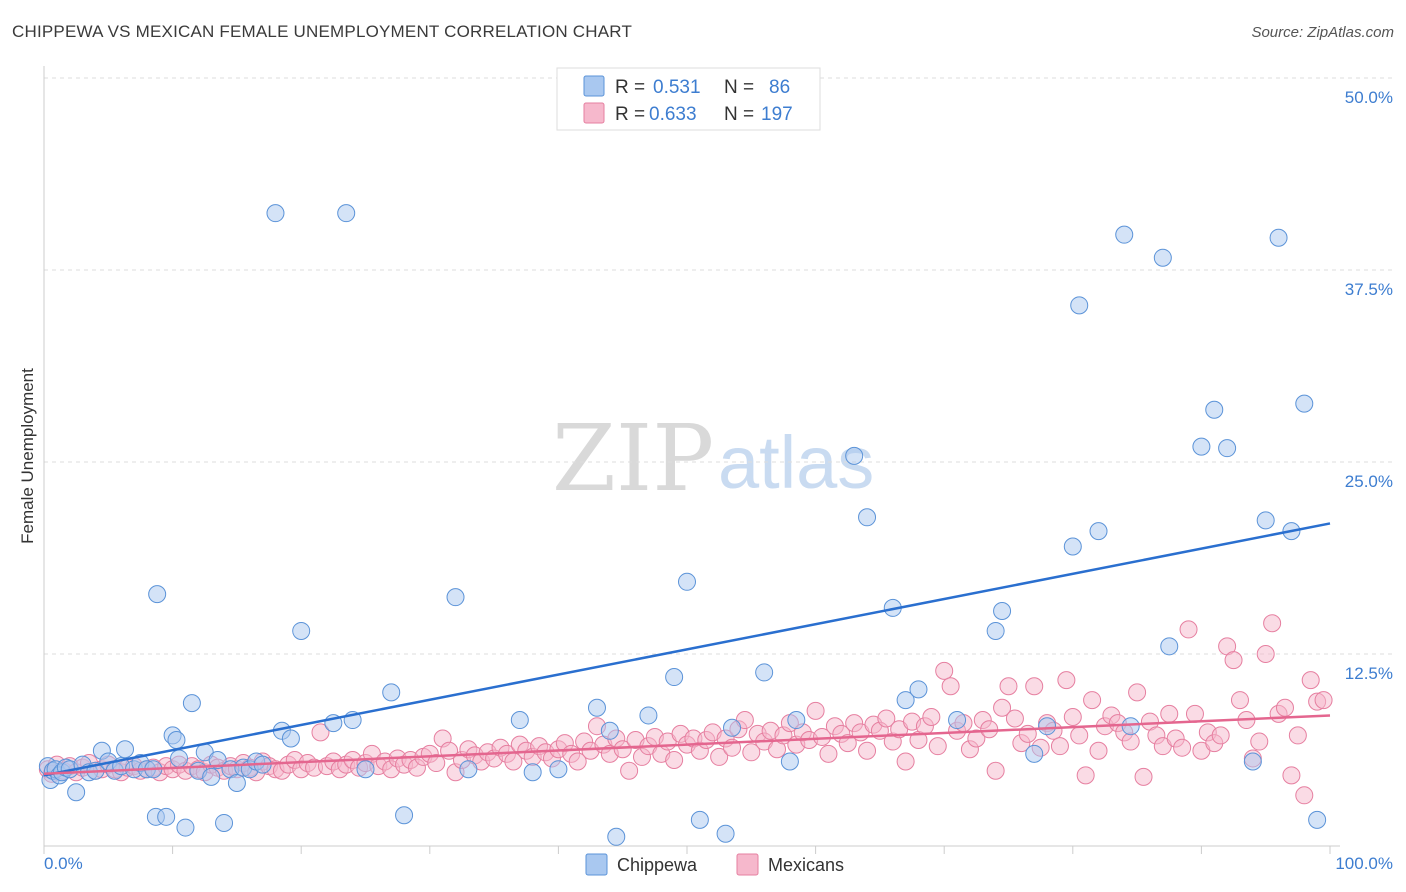 Image resolution: width=1406 pixels, height=892 pixels. I want to click on legend-swatch-mexicans, so click(594, 113).